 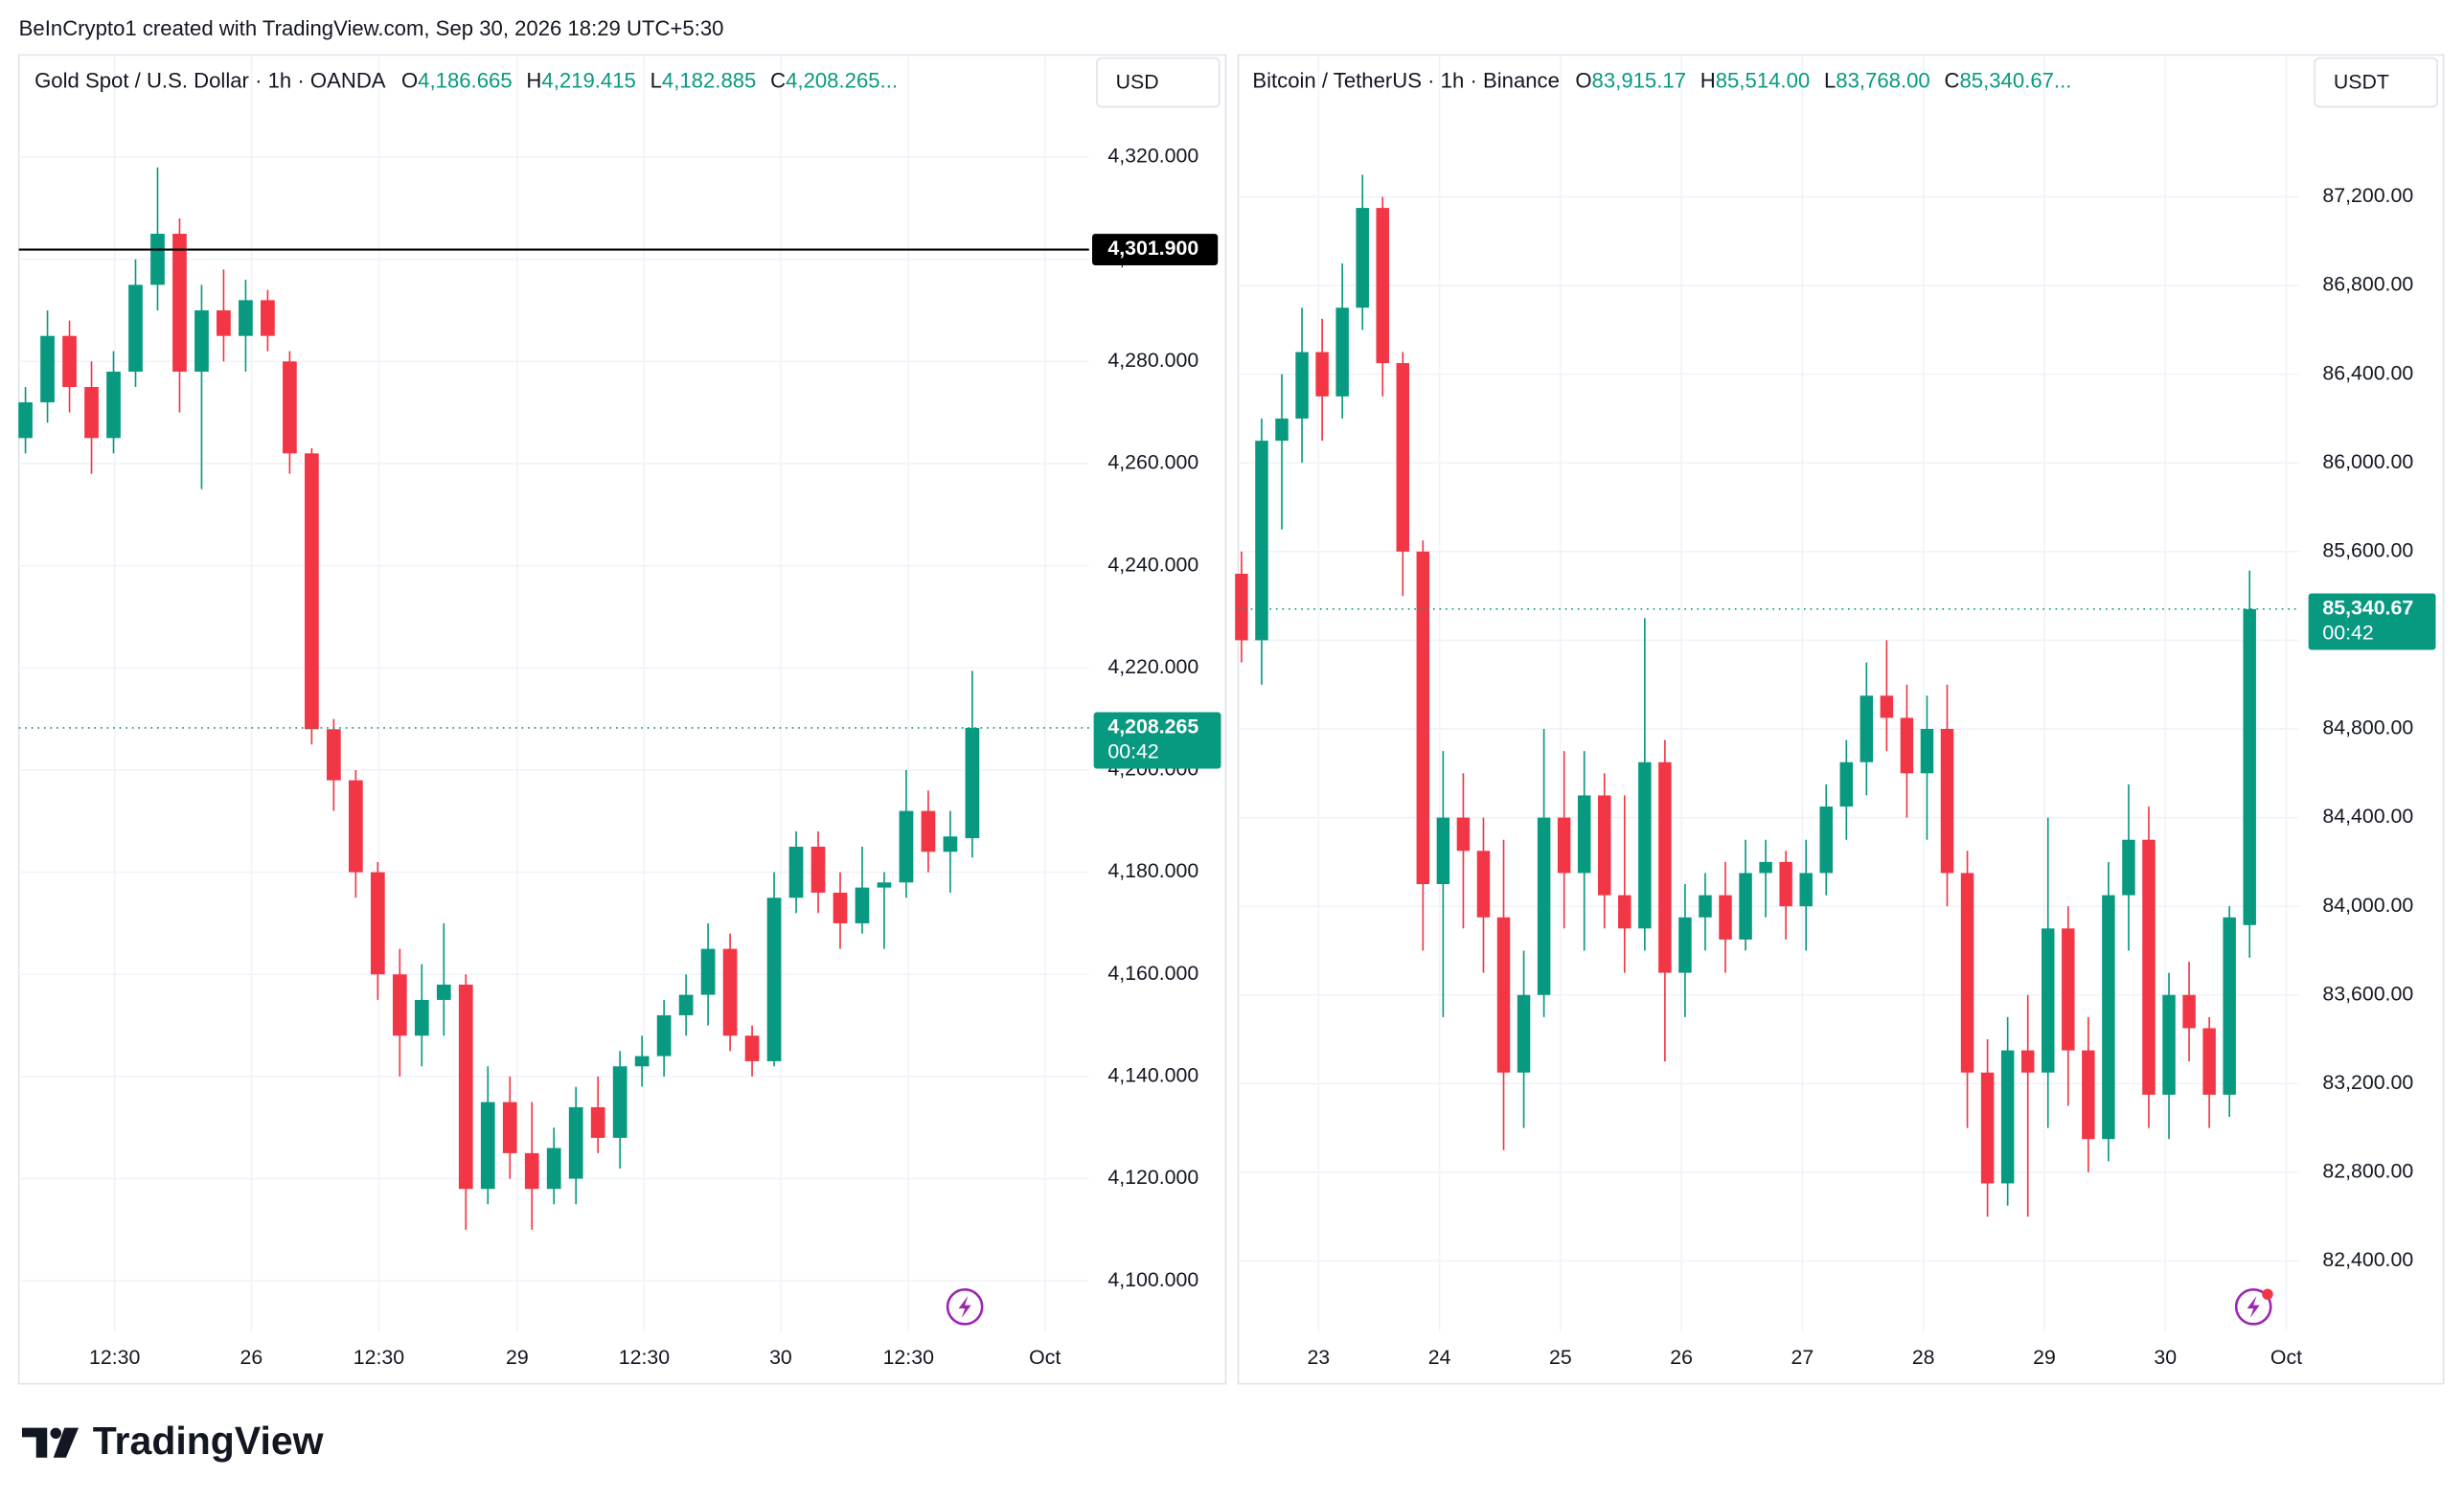 I want to click on y-tick-label: 82,800.00, so click(x=2367, y=1171).